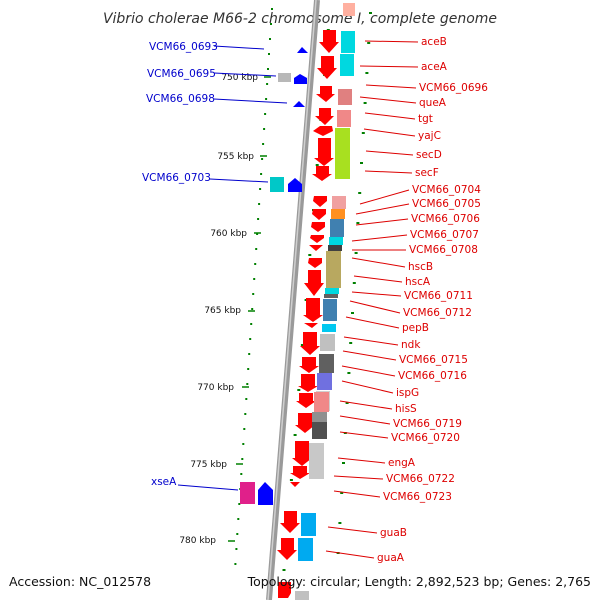  What do you see at coordinates (208, 487) in the screenshot?
I see `connector-xsea` at bounding box center [208, 487].